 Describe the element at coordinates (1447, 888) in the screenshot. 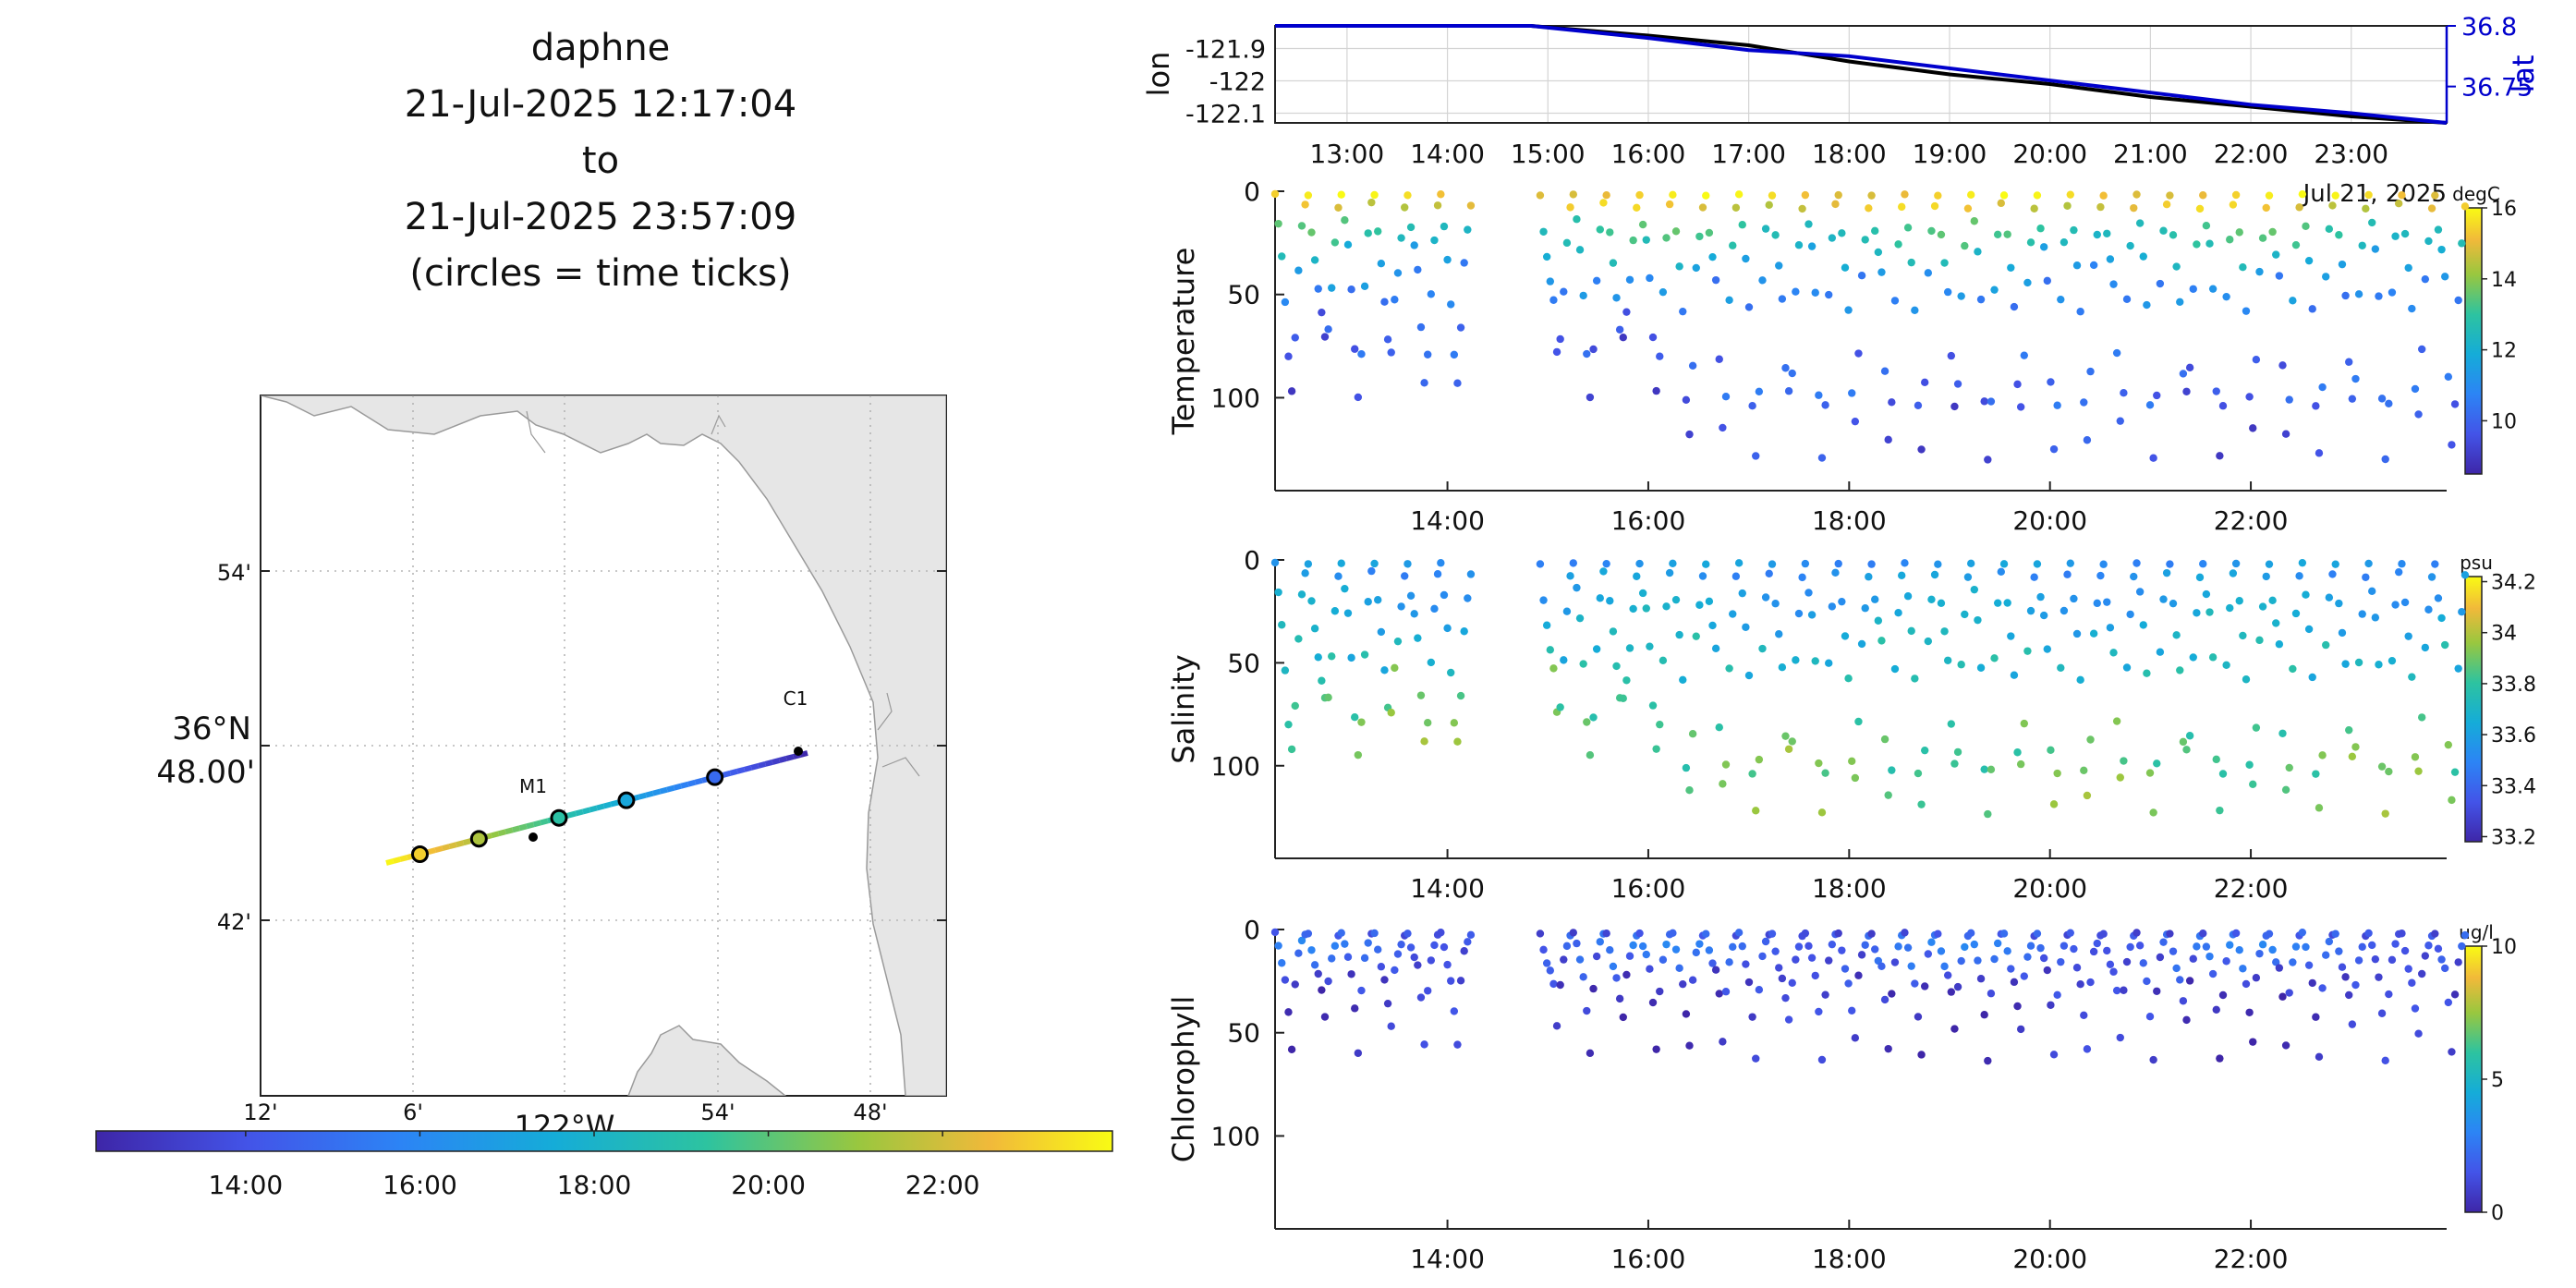

I see `salinity-xtick-label: 14:00` at that location.